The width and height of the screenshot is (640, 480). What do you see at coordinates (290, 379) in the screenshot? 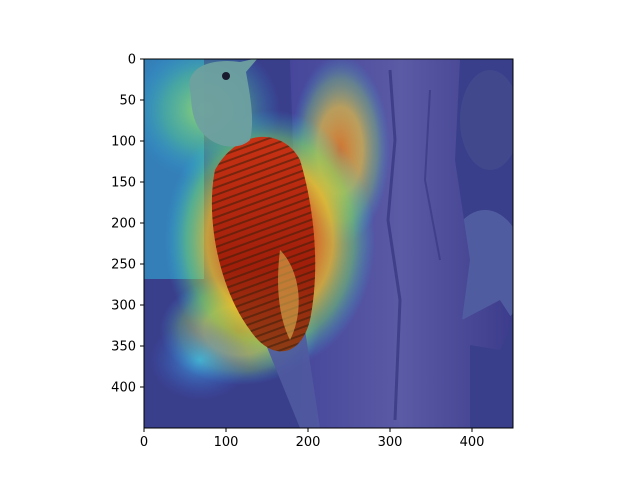
I see `bird-tail` at bounding box center [290, 379].